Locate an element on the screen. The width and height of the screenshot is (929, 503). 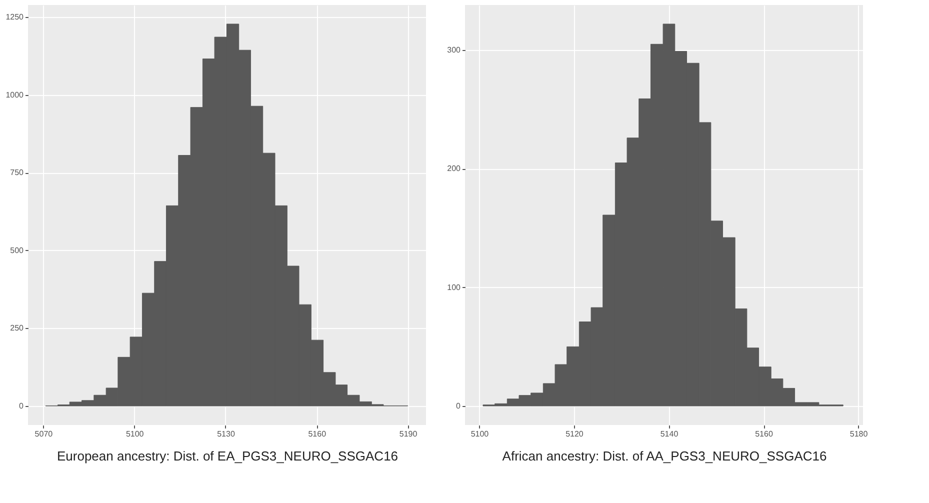
y-tick-label: 100 is located at coordinates (454, 287).